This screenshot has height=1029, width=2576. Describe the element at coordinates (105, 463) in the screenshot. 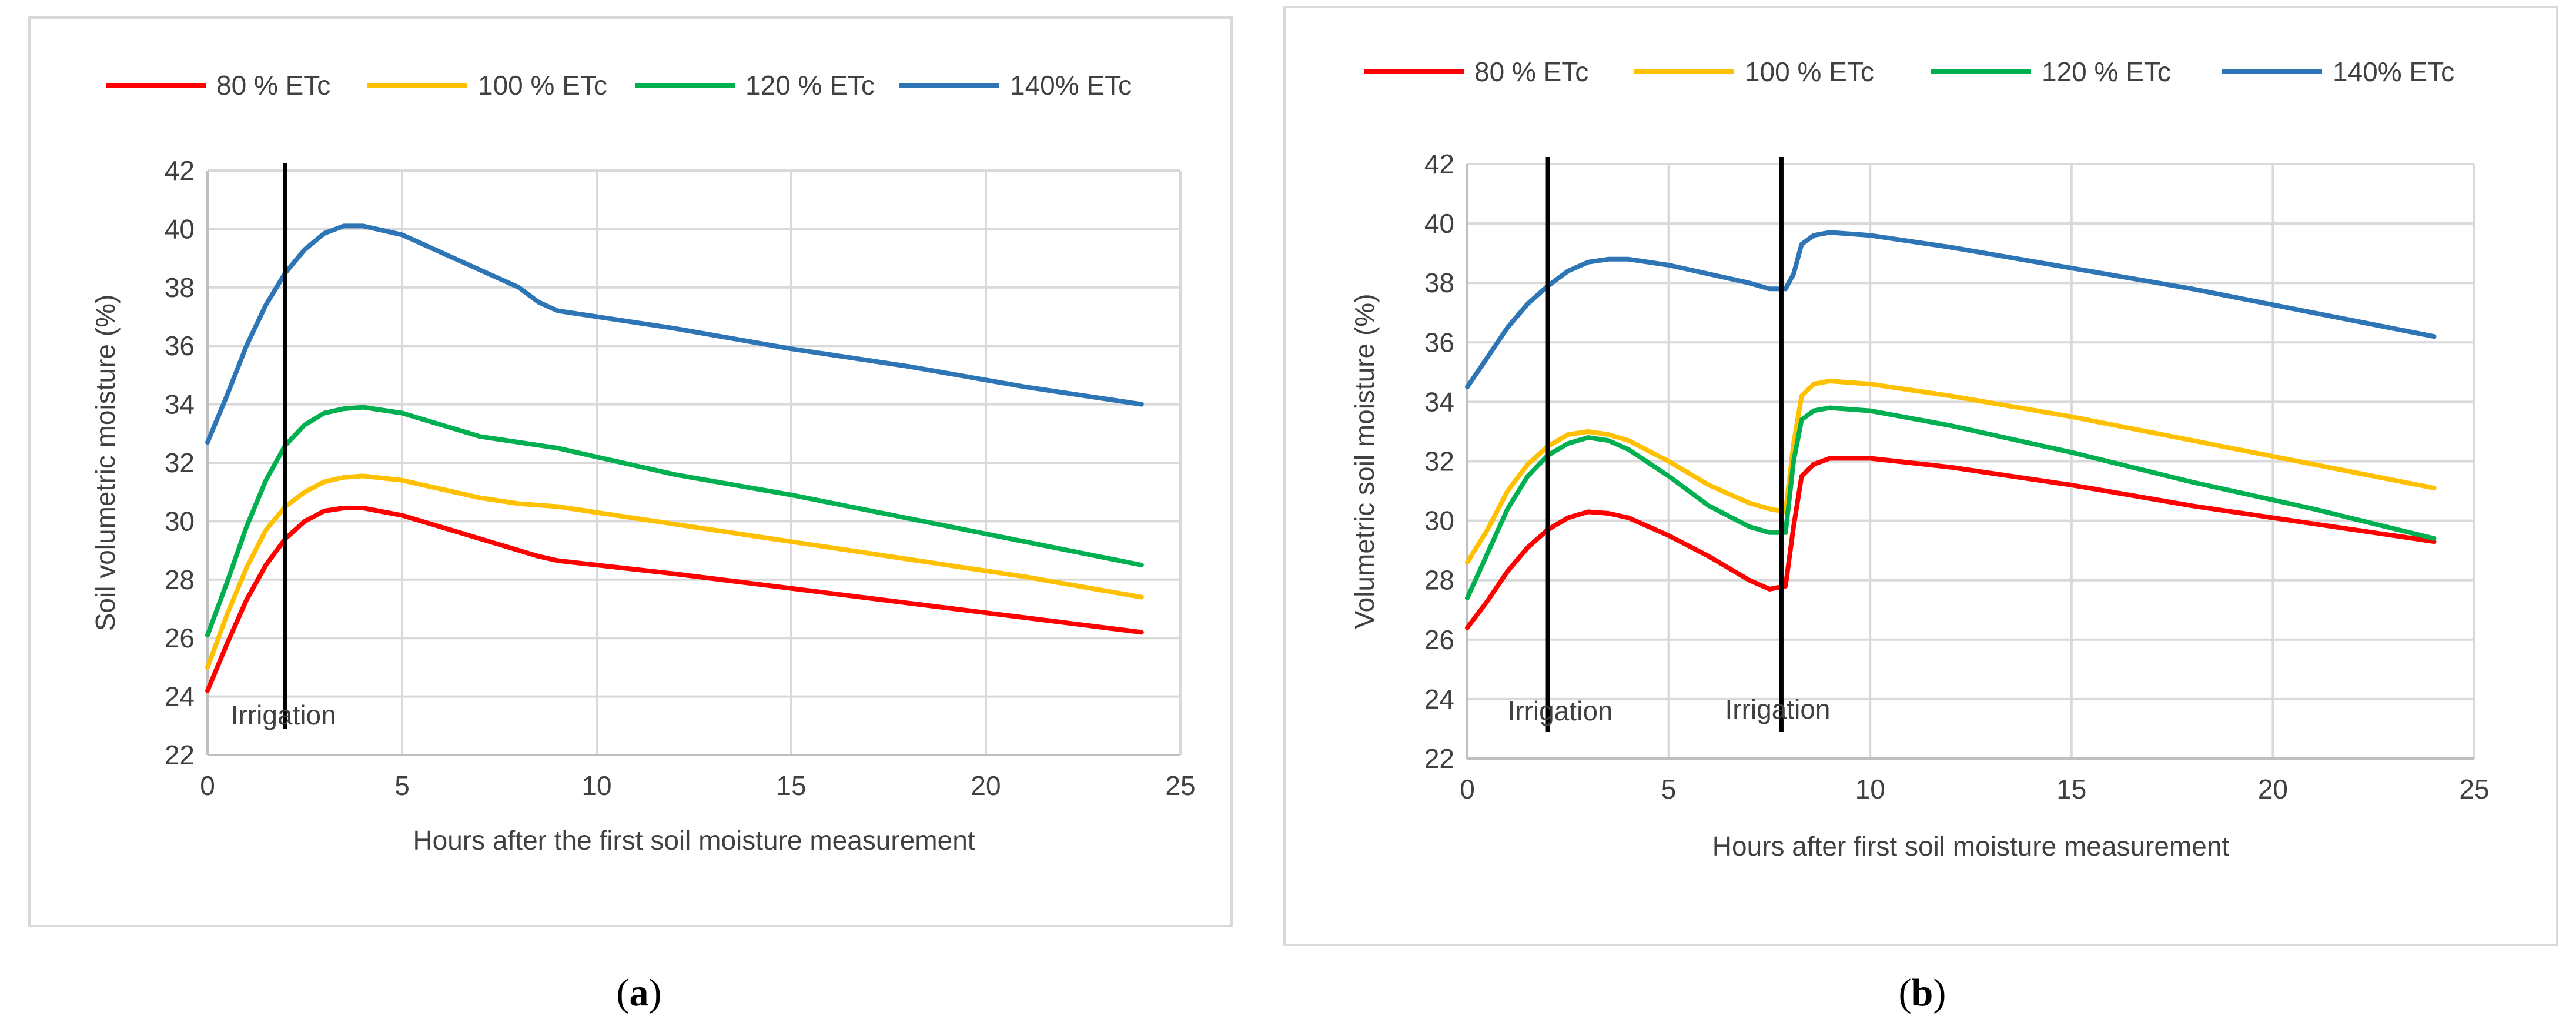

I see `y-axis-title: Soil volumetric moisture (%)` at that location.